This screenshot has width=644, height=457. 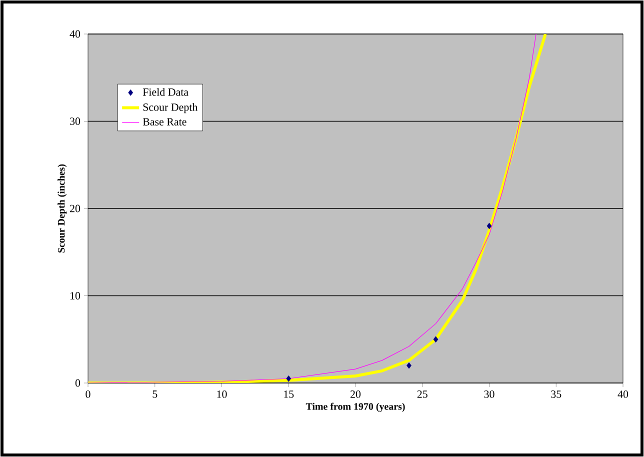 What do you see at coordinates (75, 208) in the screenshot?
I see `y-tick-label: 20` at bounding box center [75, 208].